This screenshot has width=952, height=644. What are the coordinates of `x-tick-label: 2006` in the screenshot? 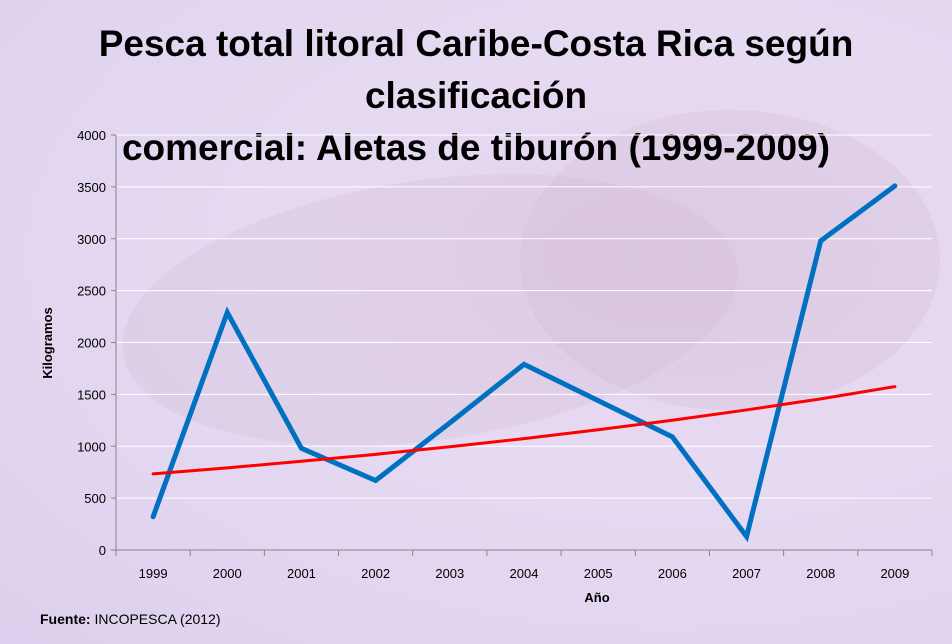 It's located at (672, 573).